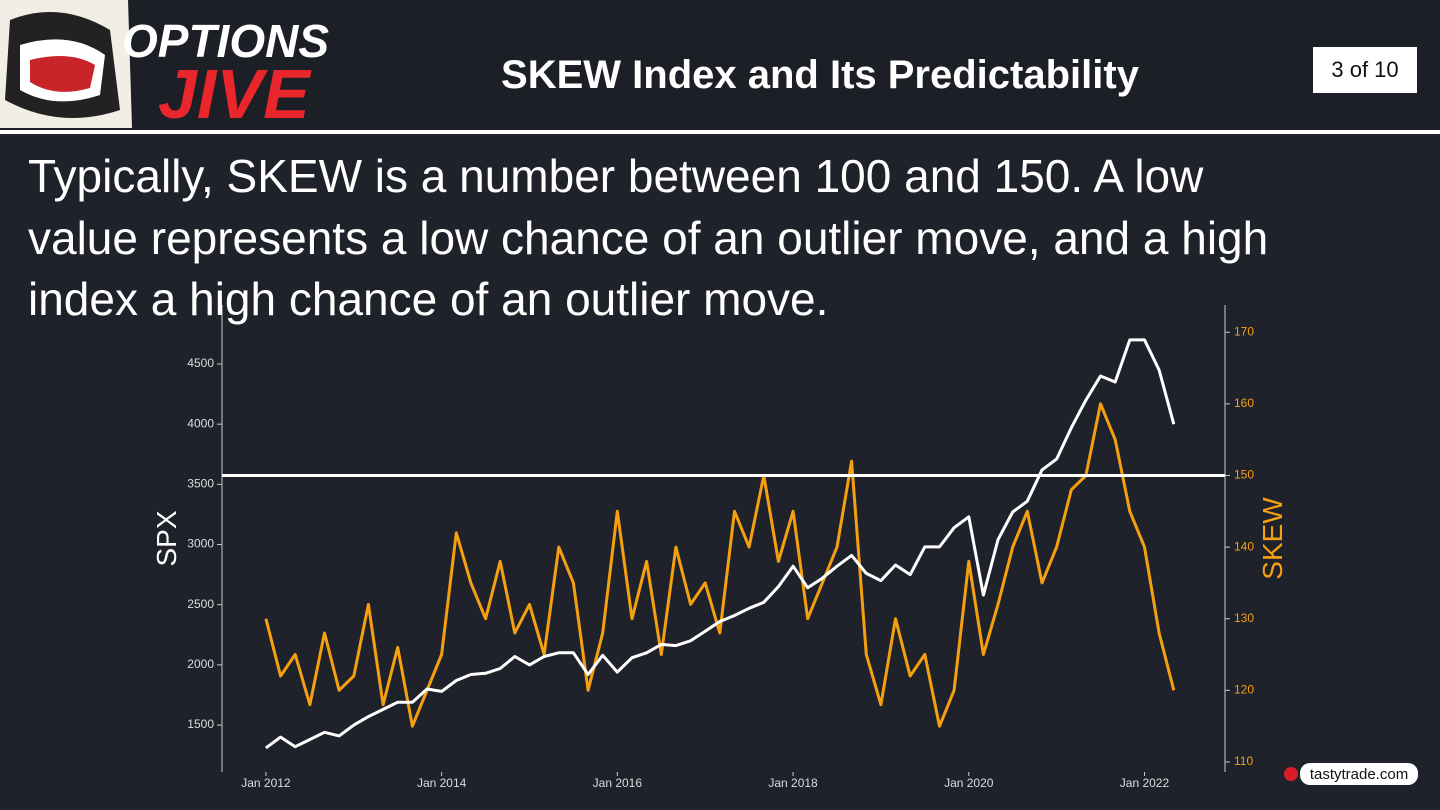  I want to click on x-tick-label: Jan 2012, so click(266, 783).